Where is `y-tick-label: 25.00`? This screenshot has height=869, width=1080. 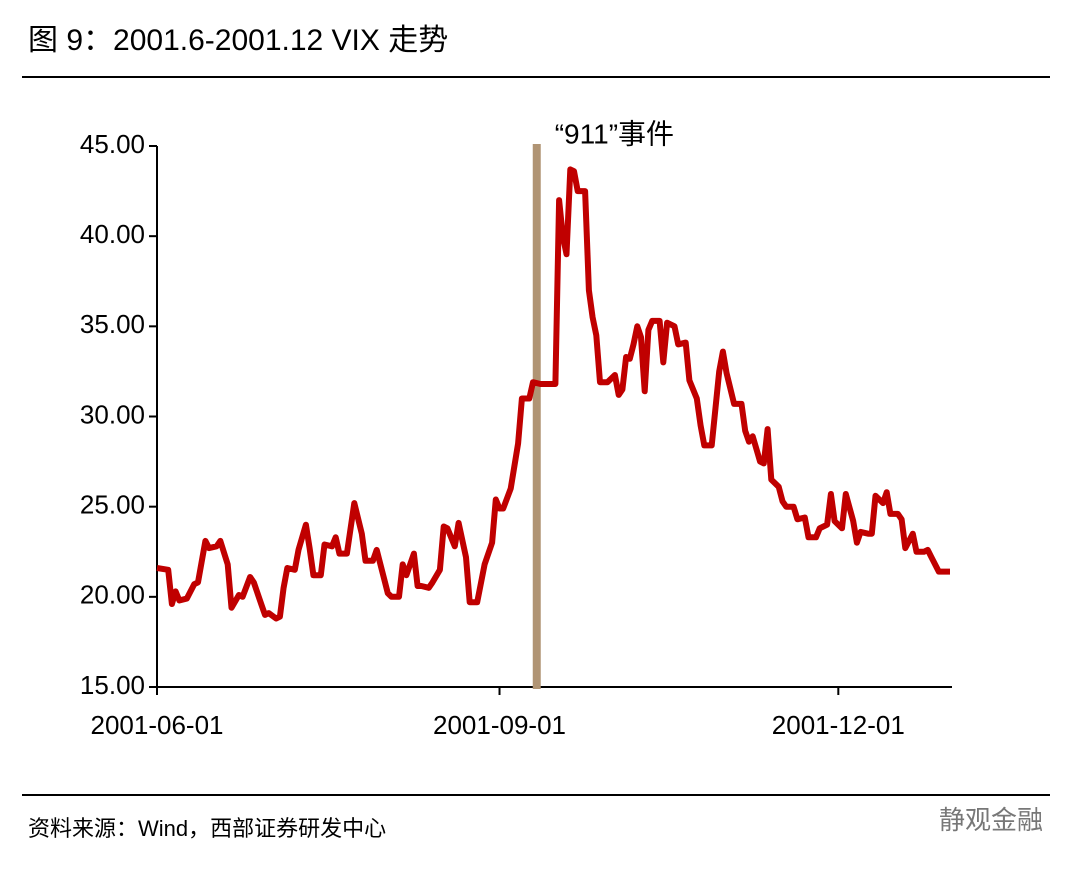 y-tick-label: 25.00 is located at coordinates (112, 505).